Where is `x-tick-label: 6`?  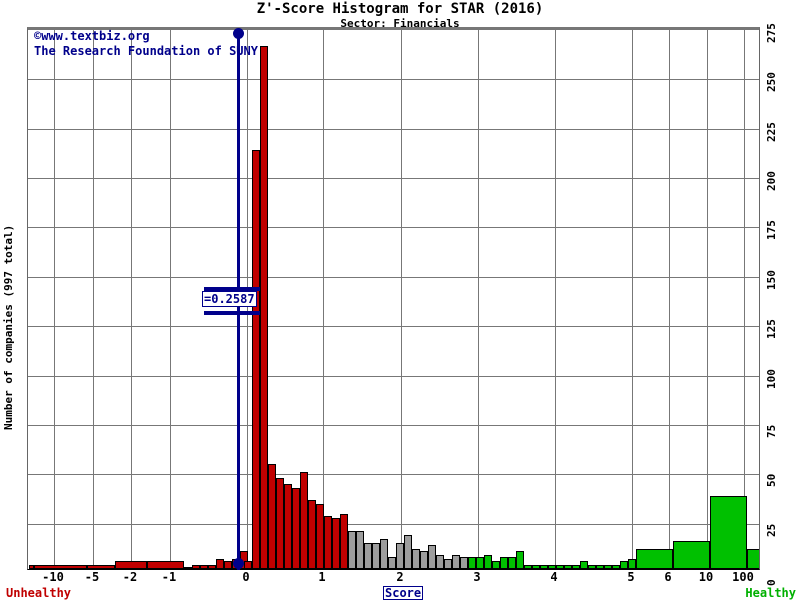
x-tick-label: 6 is located at coordinates (668, 577).